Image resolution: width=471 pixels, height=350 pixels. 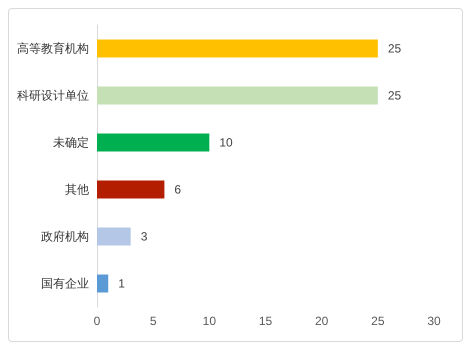 I want to click on x-tick-label: 25, so click(x=378, y=321).